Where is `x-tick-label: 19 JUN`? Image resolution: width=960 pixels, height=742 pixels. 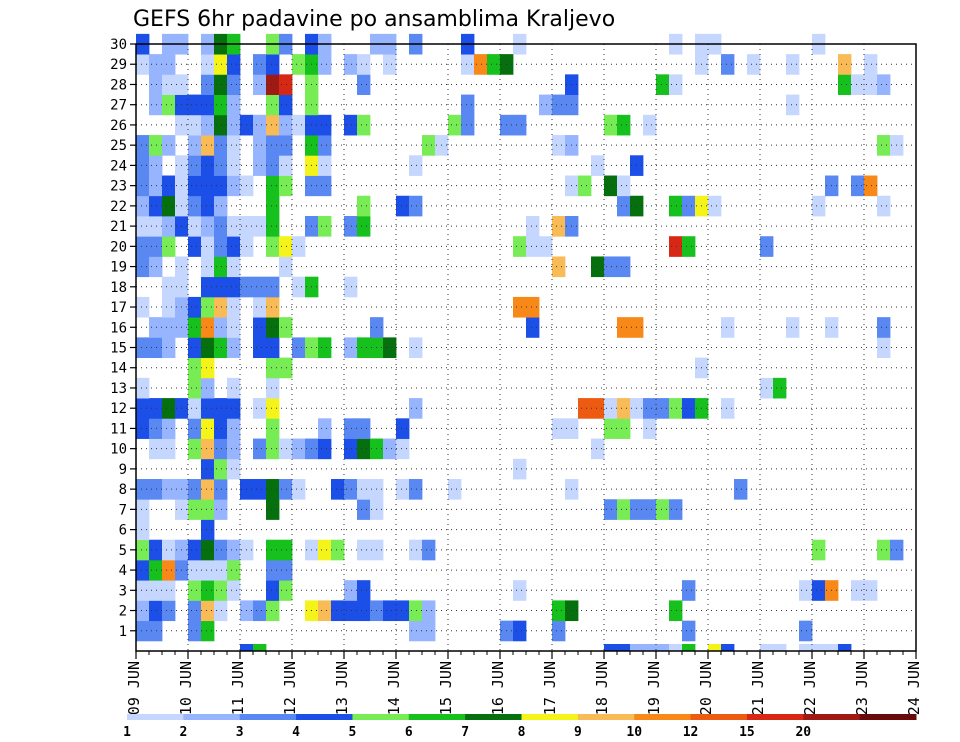 x-tick-label: 19 JUN is located at coordinates (654, 688).